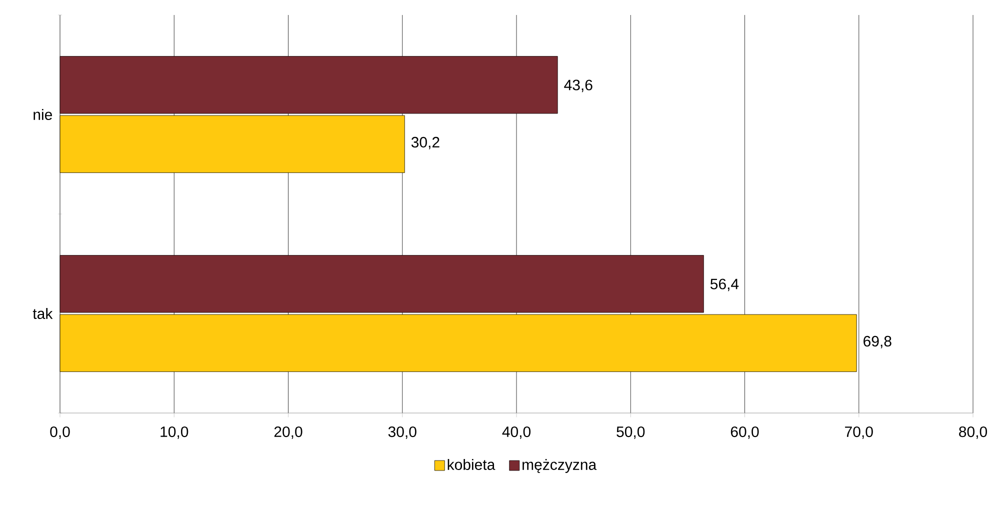 The width and height of the screenshot is (990, 508). What do you see at coordinates (402, 432) in the screenshot?
I see `x-tick-label: 30,0` at bounding box center [402, 432].